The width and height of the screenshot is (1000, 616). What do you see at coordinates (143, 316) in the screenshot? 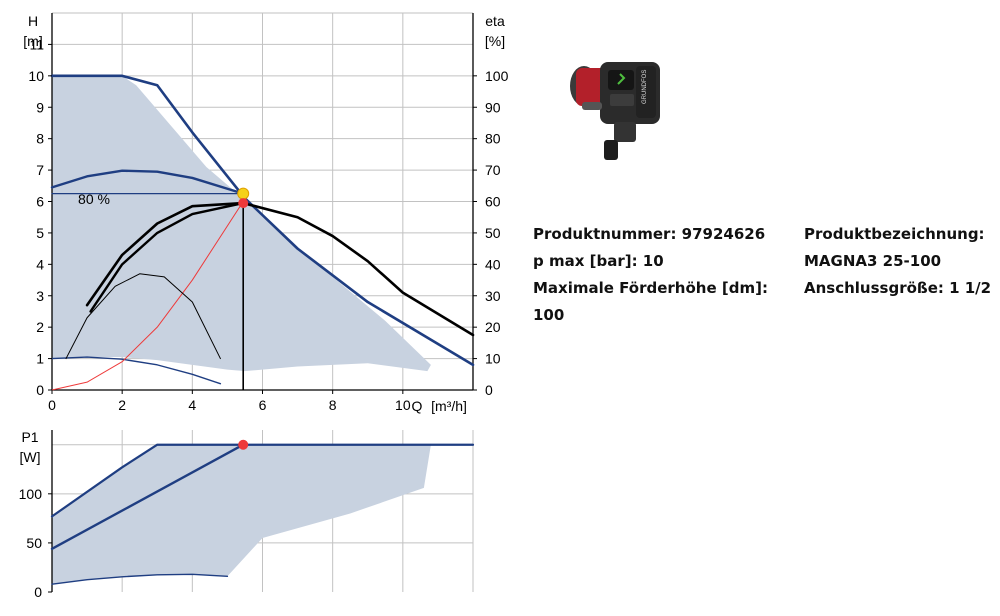
I see `series-efficiency-part` at bounding box center [143, 316].